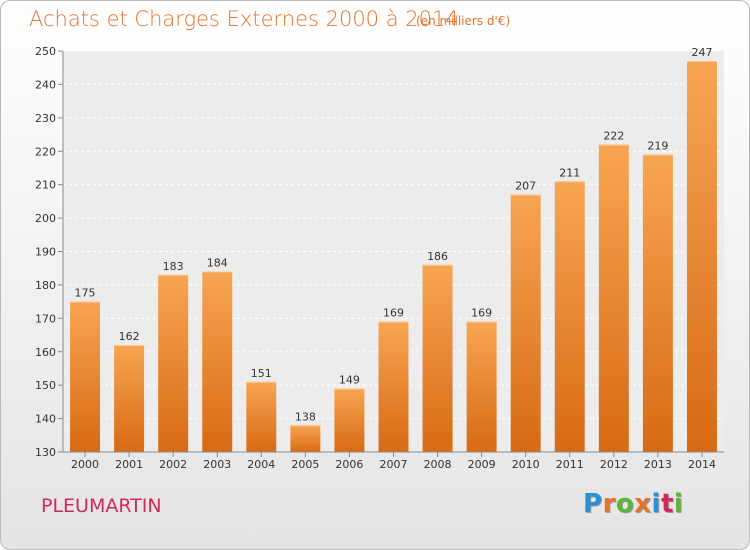 This screenshot has height=550, width=750. What do you see at coordinates (667, 504) in the screenshot?
I see `logo-letter: t` at bounding box center [667, 504].